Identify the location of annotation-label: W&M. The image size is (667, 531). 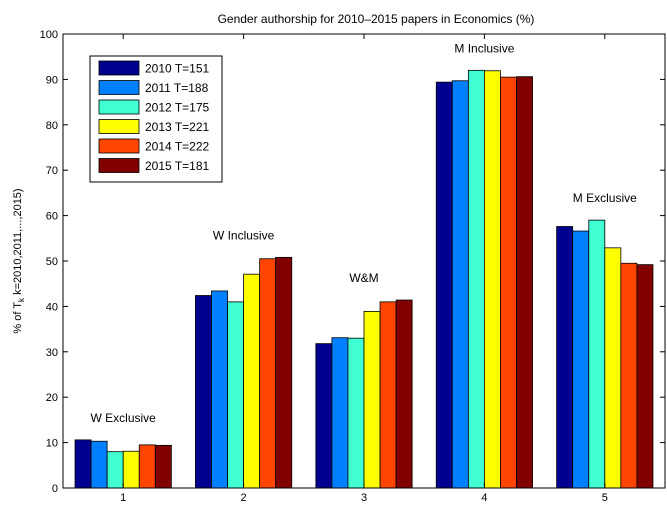
(363, 278).